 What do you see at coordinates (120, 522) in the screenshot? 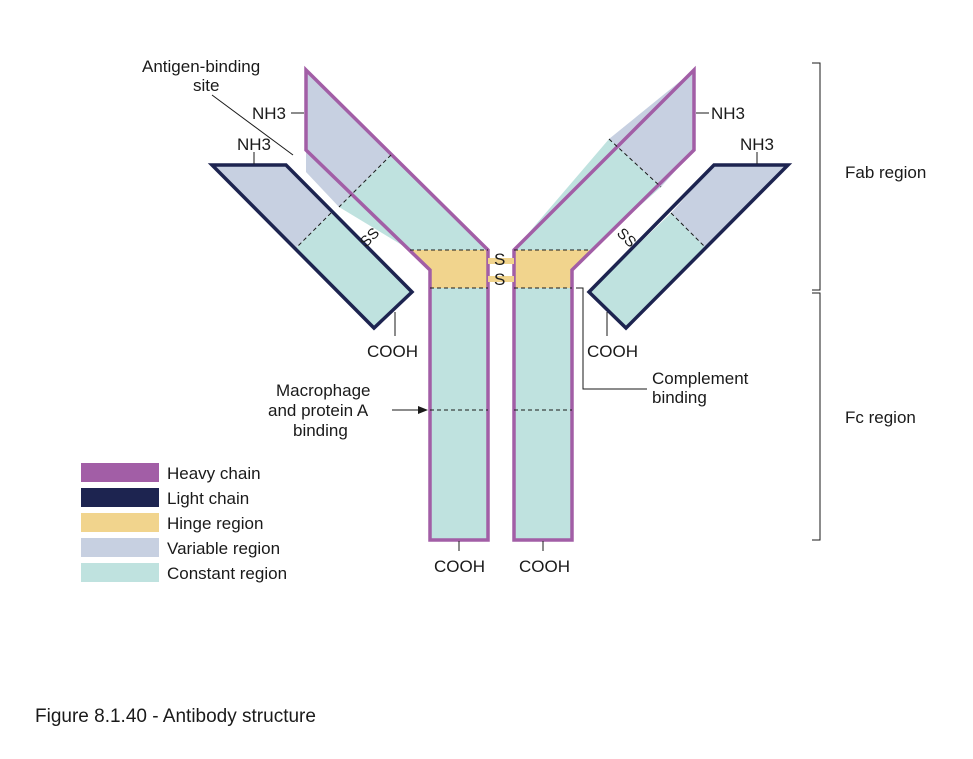
I see `legend-swatch-hinge-region` at bounding box center [120, 522].